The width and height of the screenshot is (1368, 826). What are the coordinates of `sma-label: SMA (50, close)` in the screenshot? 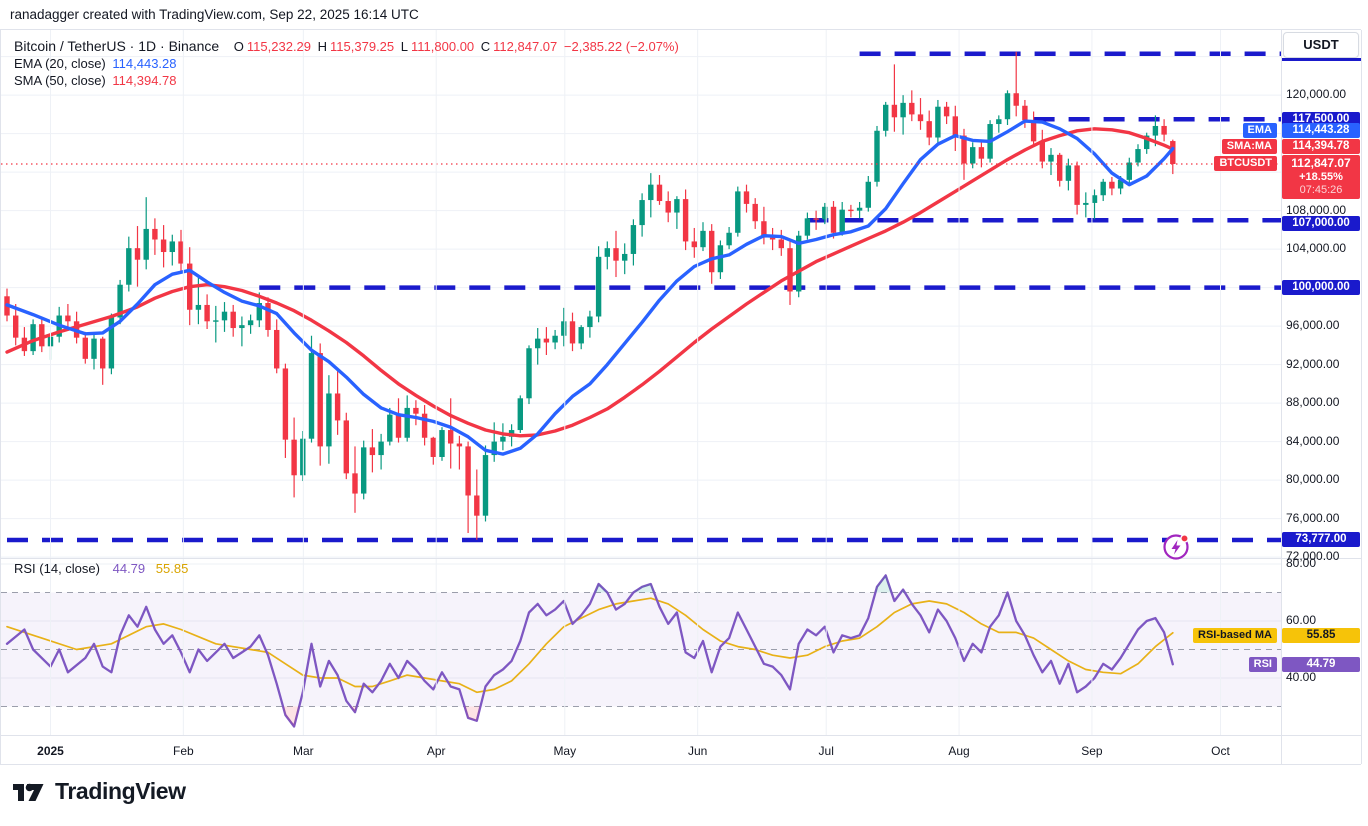 It's located at (60, 80).